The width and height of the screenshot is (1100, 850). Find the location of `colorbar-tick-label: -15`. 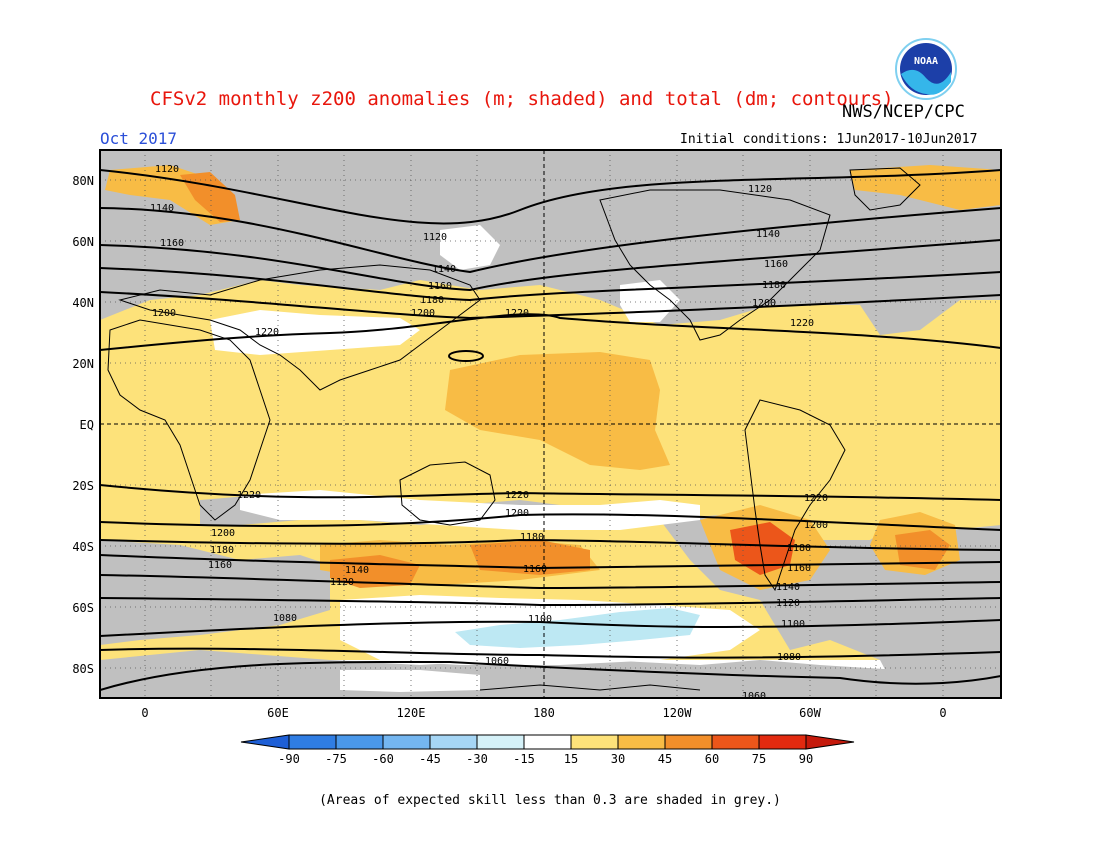

colorbar-tick-label: -15 is located at coordinates (524, 759).